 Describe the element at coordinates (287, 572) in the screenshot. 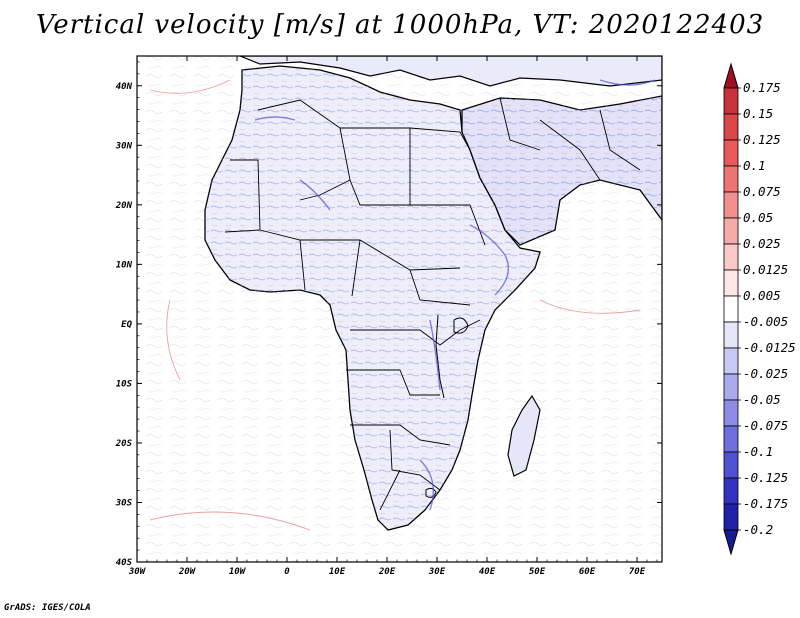

I see `lon-label: 0` at that location.